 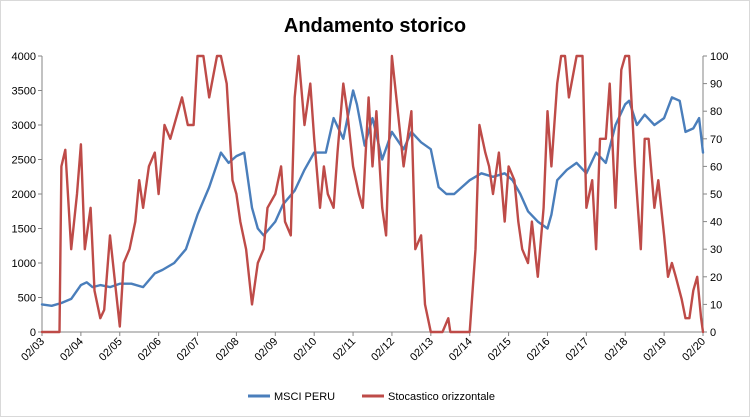 What do you see at coordinates (716, 278) in the screenshot?
I see `y-right-tick-label: 20` at bounding box center [716, 278].